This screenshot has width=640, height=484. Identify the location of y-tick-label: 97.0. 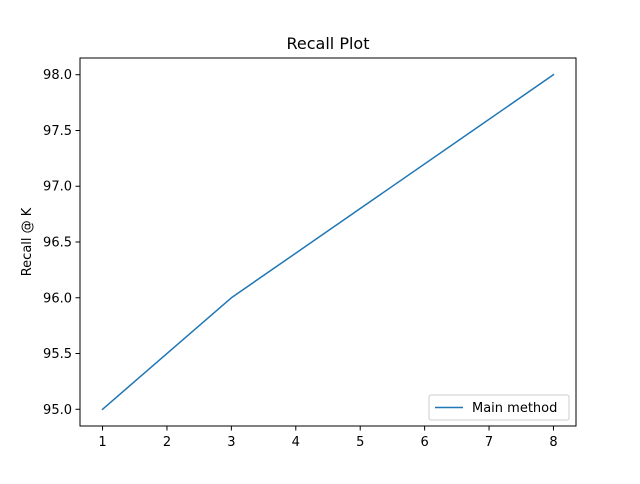
(57, 187).